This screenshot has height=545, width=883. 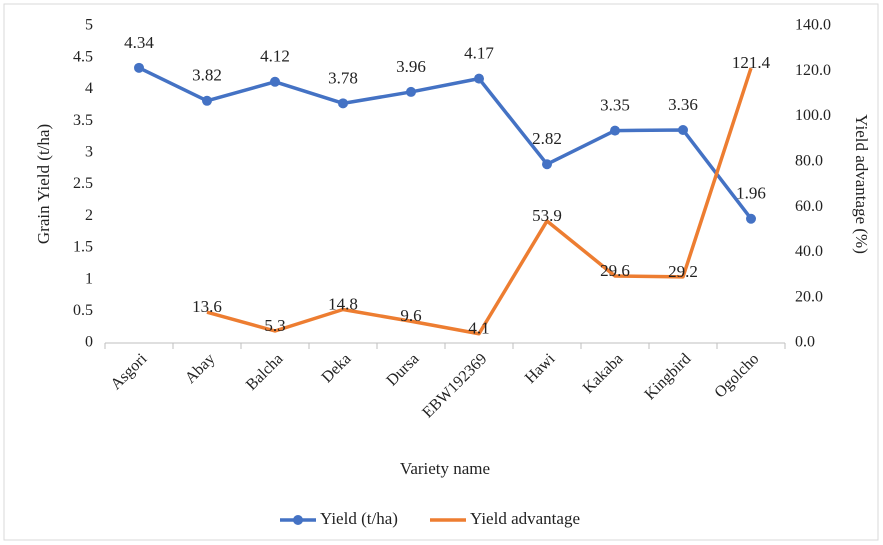 What do you see at coordinates (479, 53) in the screenshot?
I see `data-label: 4.17` at bounding box center [479, 53].